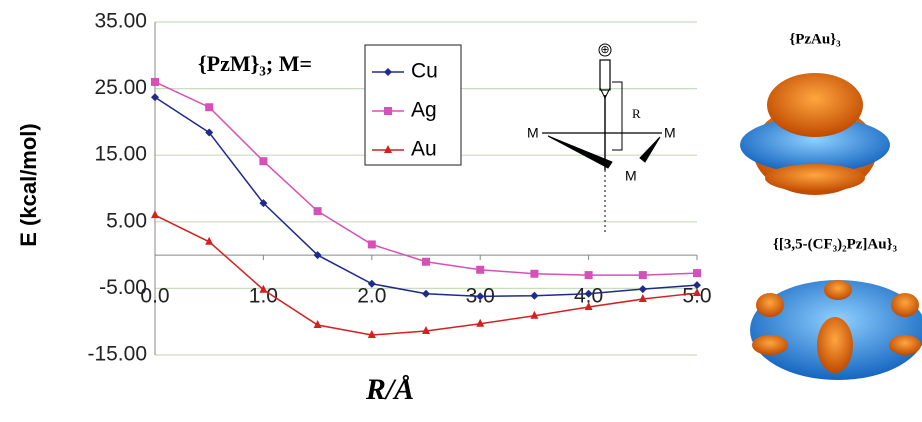 The height and width of the screenshot is (422, 922). What do you see at coordinates (424, 110) in the screenshot?
I see `legend-label: Ag` at bounding box center [424, 110].